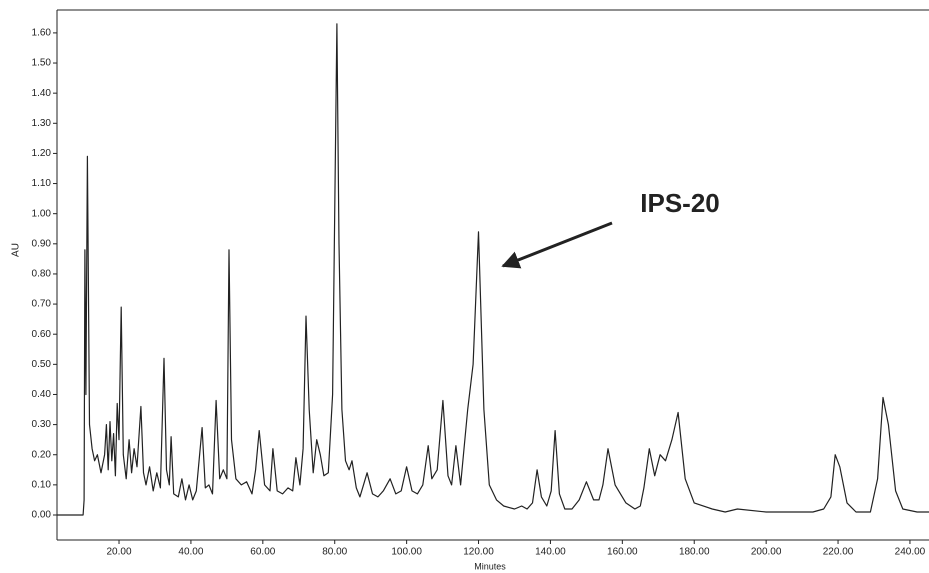  I want to click on y-tick-label: 1.20, so click(42, 153).